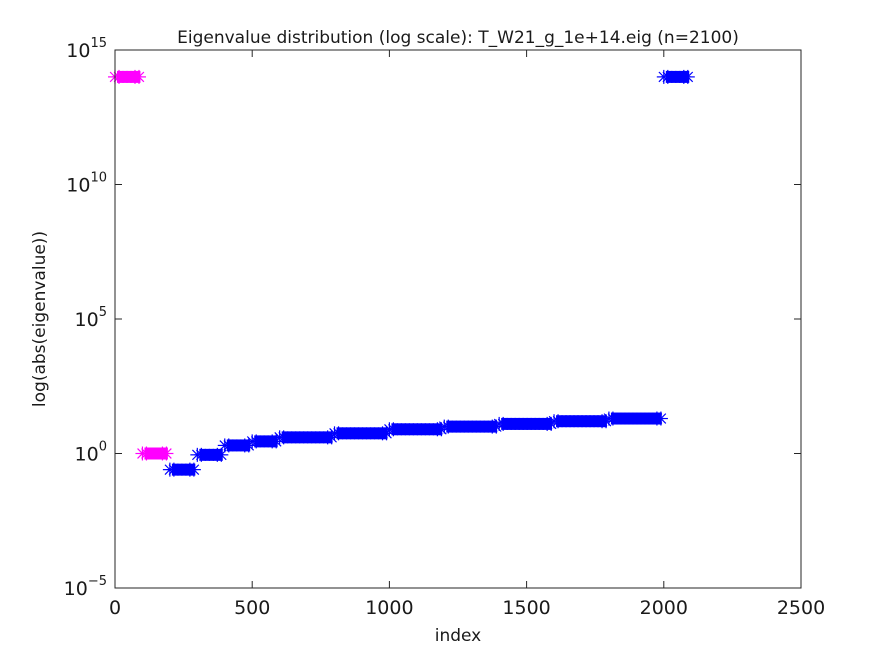 Image resolution: width=884 pixels, height=661 pixels. What do you see at coordinates (115, 608) in the screenshot?
I see `x-tick-label: 0` at bounding box center [115, 608].